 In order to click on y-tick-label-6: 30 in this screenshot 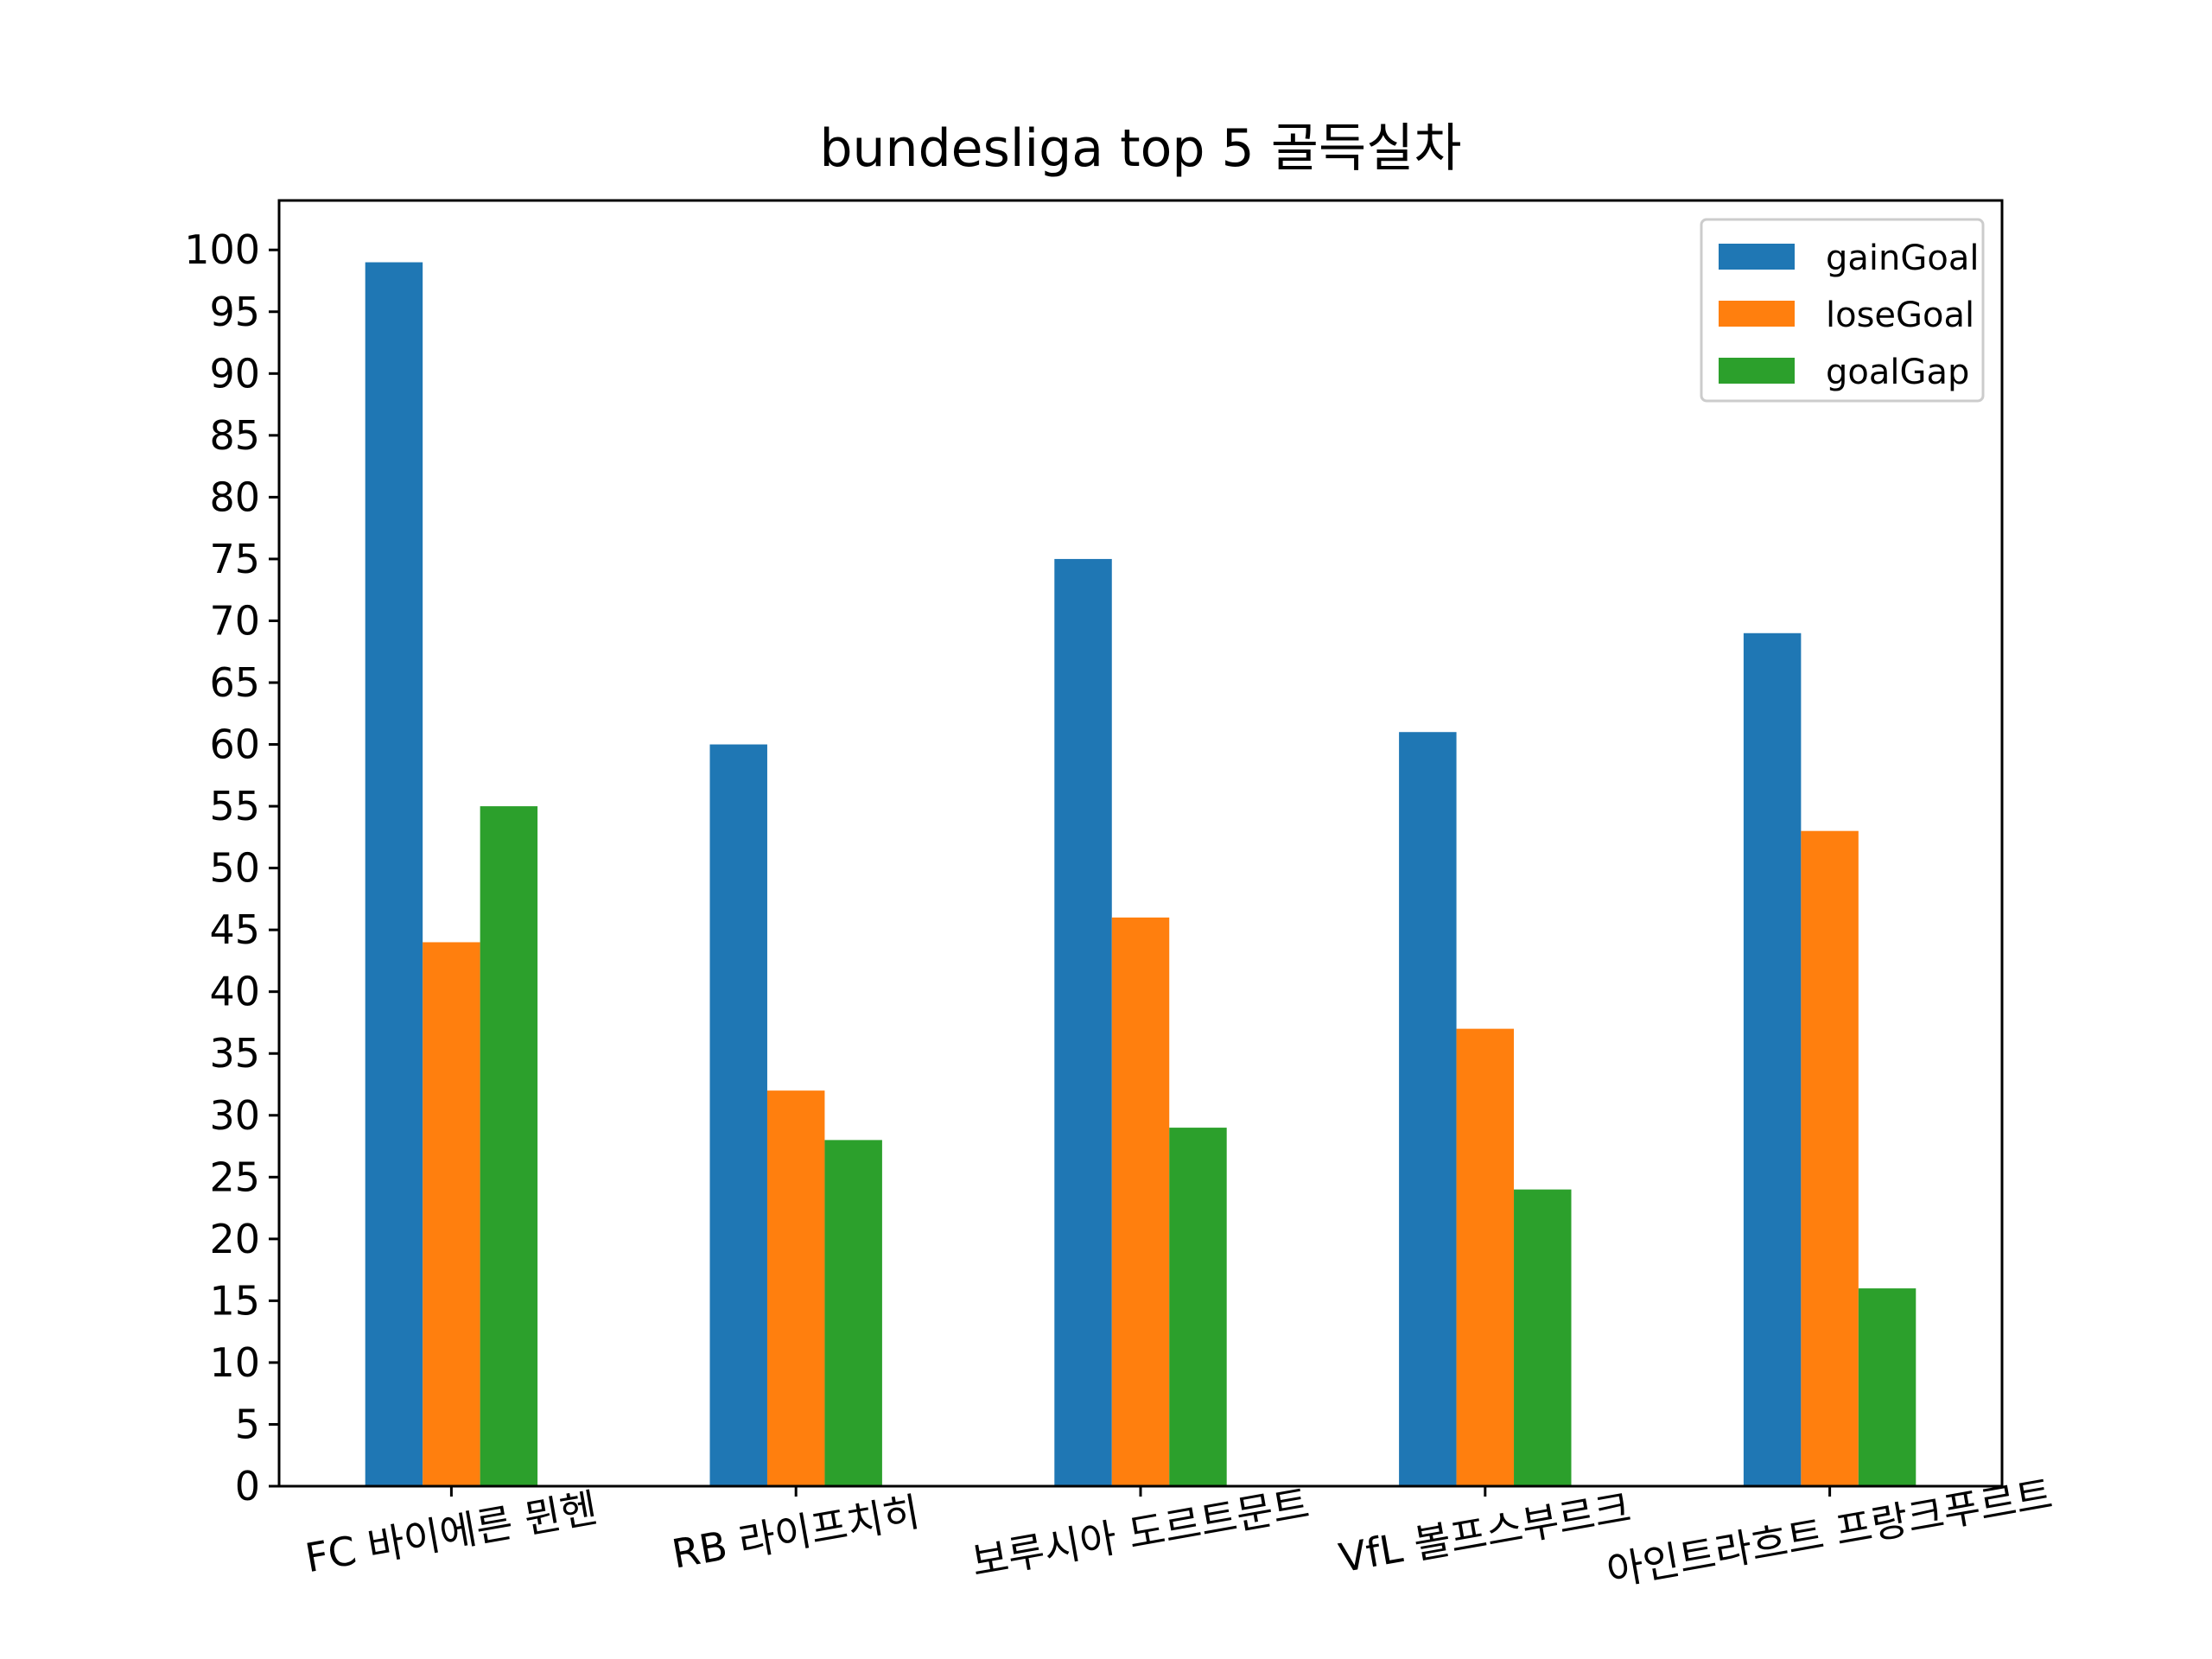, I will do `click(234, 1115)`.